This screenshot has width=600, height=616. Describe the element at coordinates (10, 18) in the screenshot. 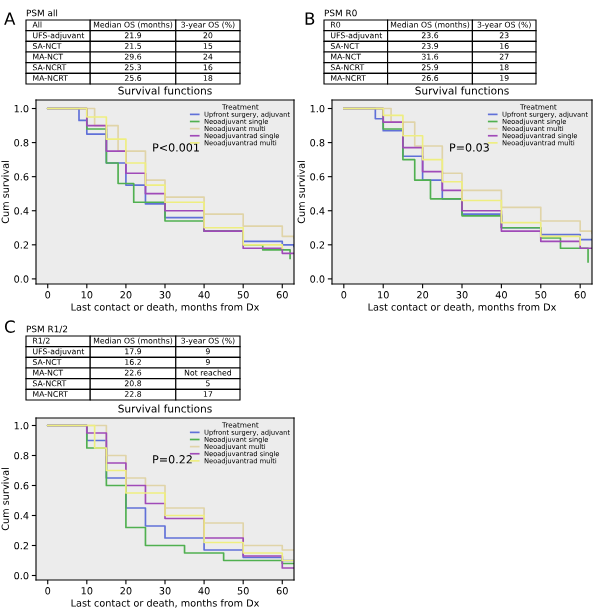

I see `text: A` at that location.